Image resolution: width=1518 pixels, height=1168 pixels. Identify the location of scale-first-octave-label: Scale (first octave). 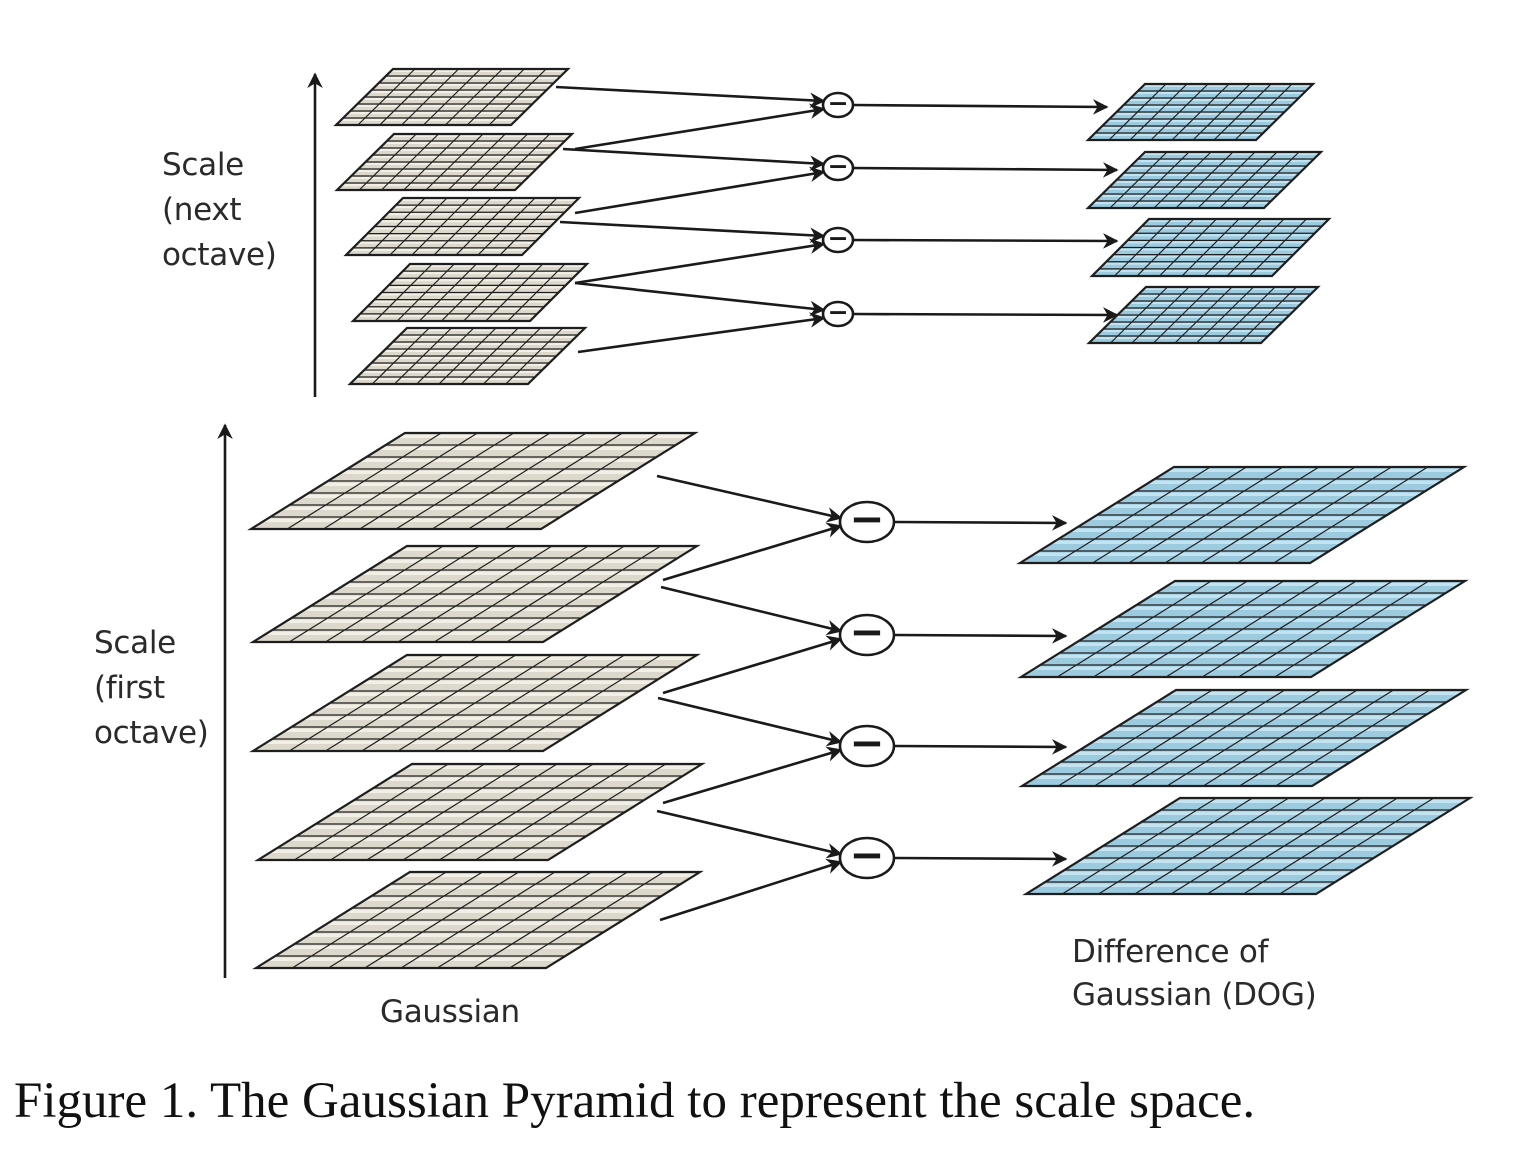
(151, 688).